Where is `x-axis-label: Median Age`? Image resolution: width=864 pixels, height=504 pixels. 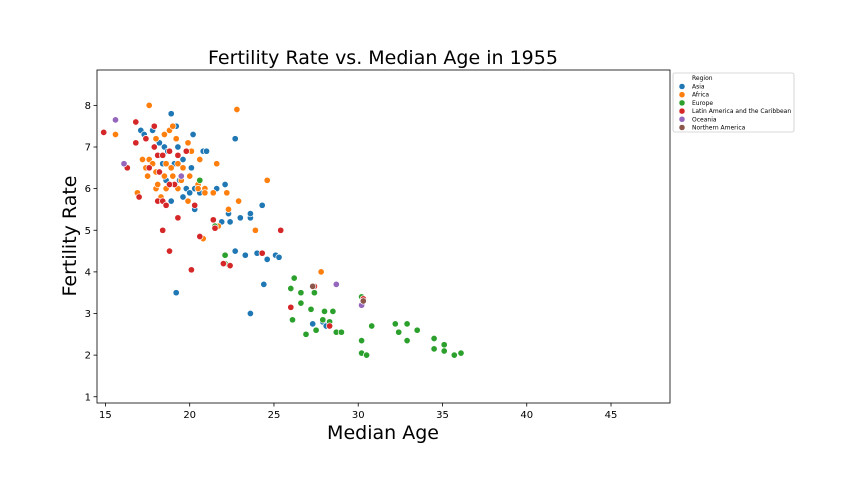
x-axis-label: Median Age is located at coordinates (383, 433).